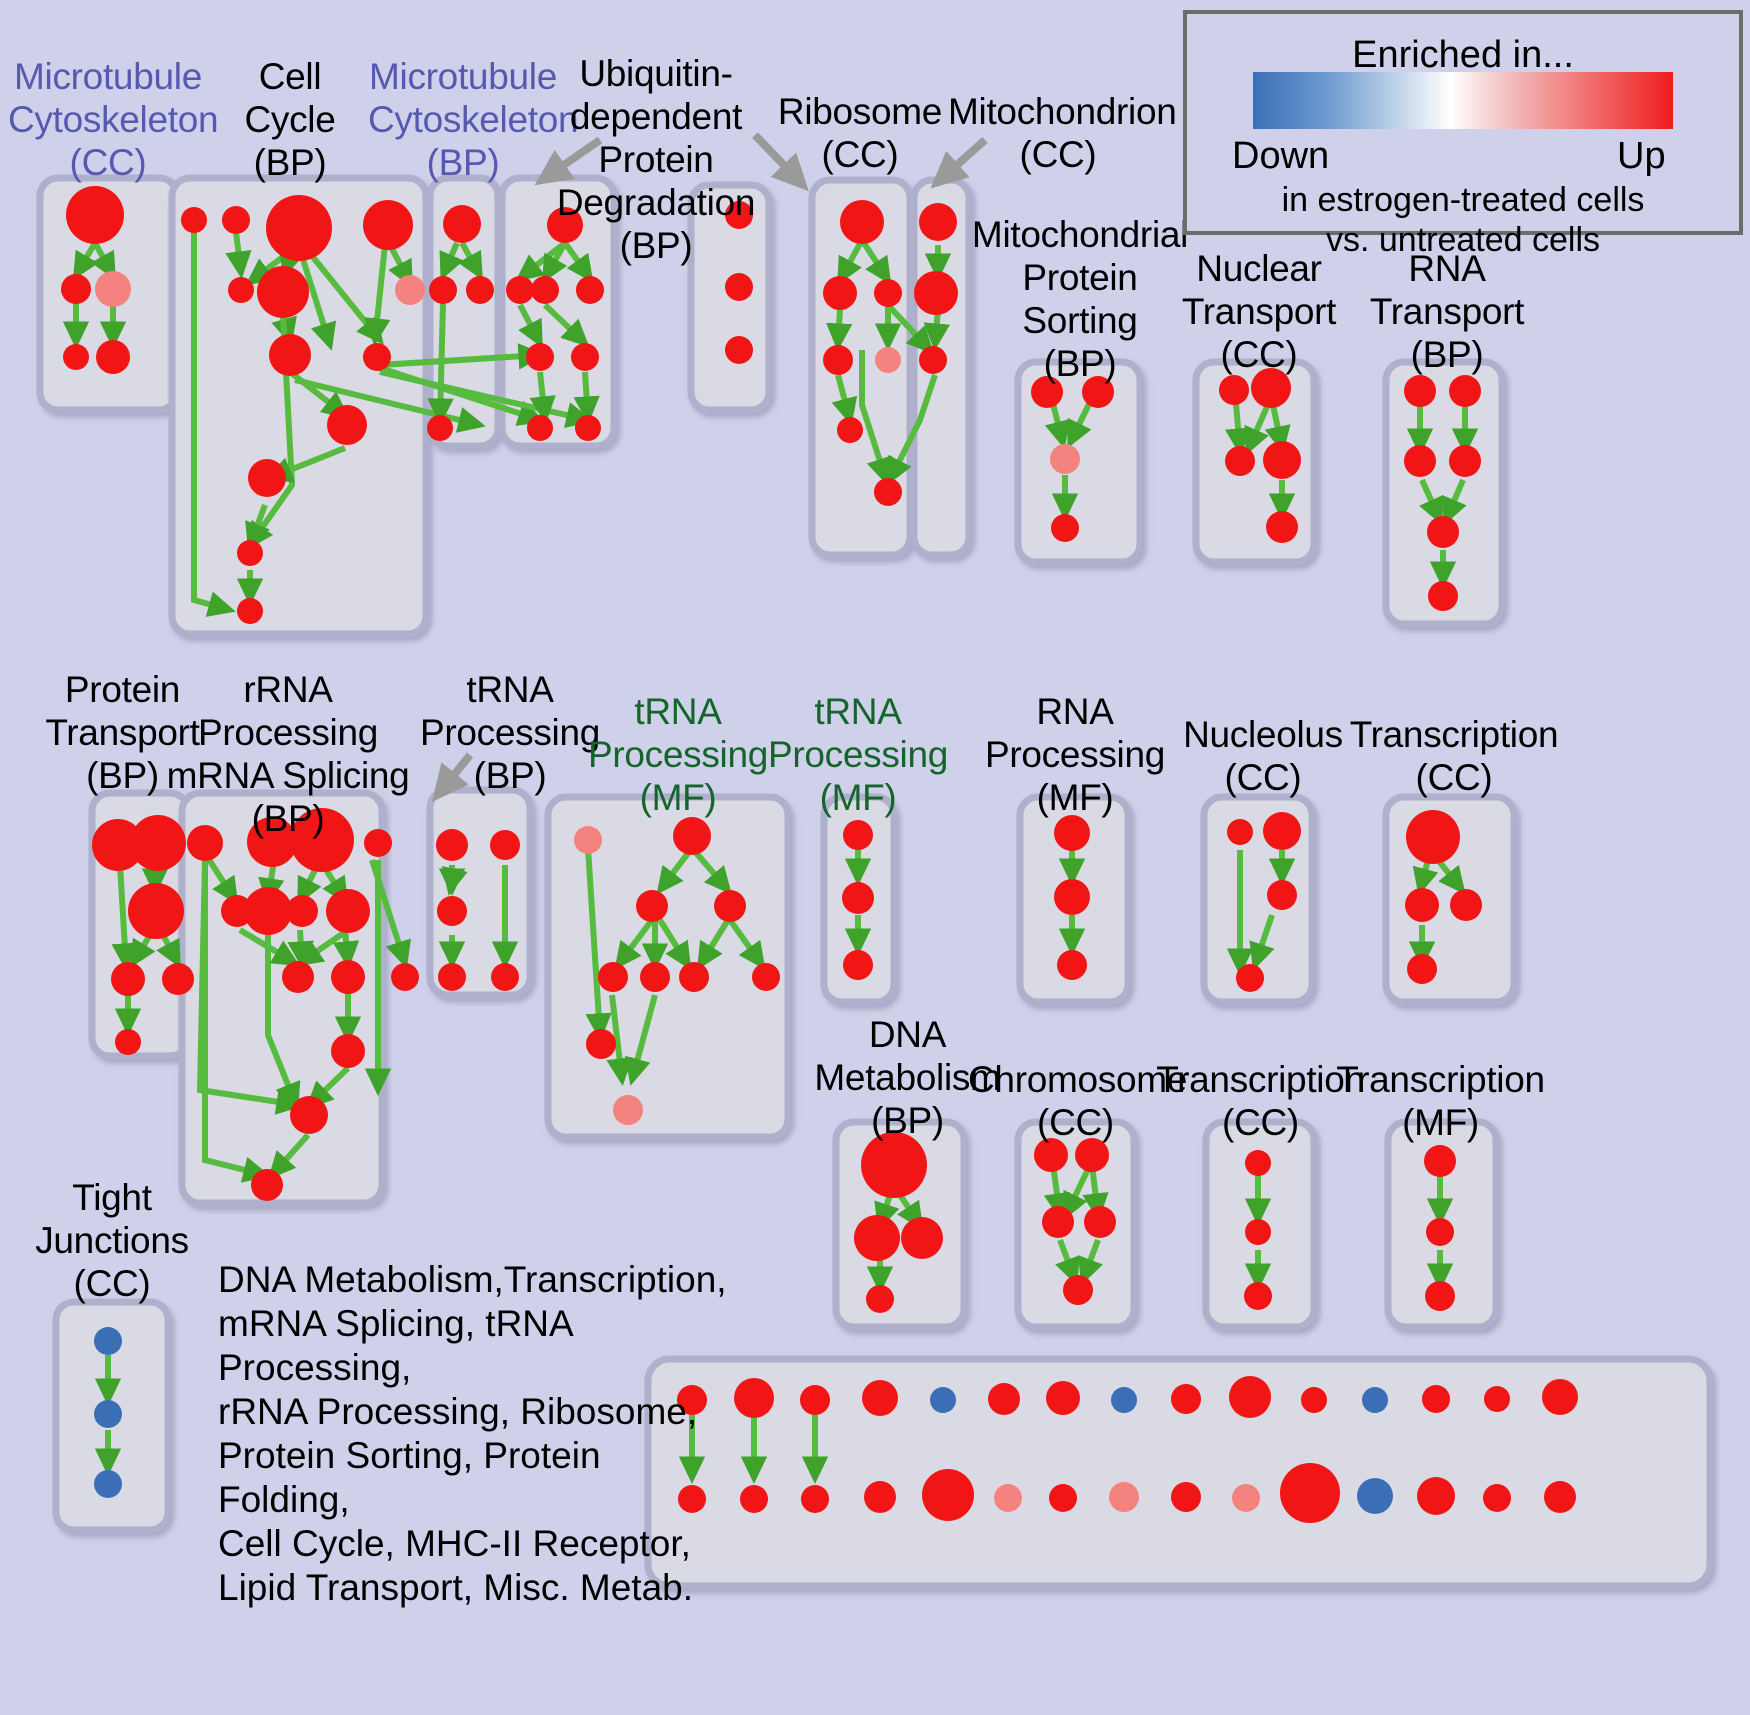 This screenshot has height=1715, width=1750. What do you see at coordinates (709, 467) in the screenshot?
I see `label-pointers` at bounding box center [709, 467].